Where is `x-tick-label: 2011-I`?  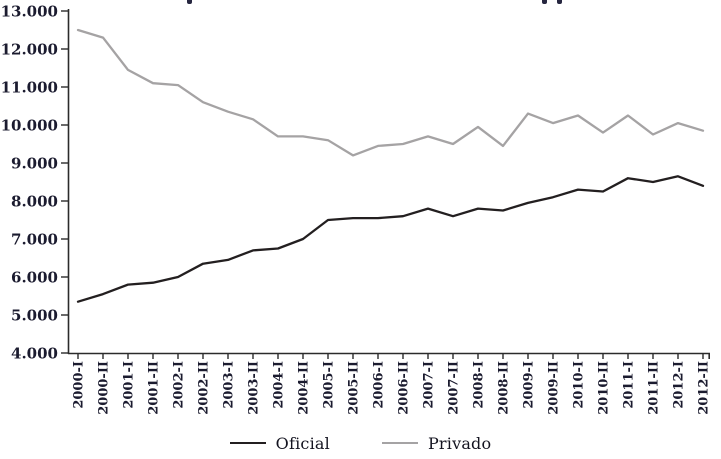 x-tick-label: 2011-I is located at coordinates (629, 385).